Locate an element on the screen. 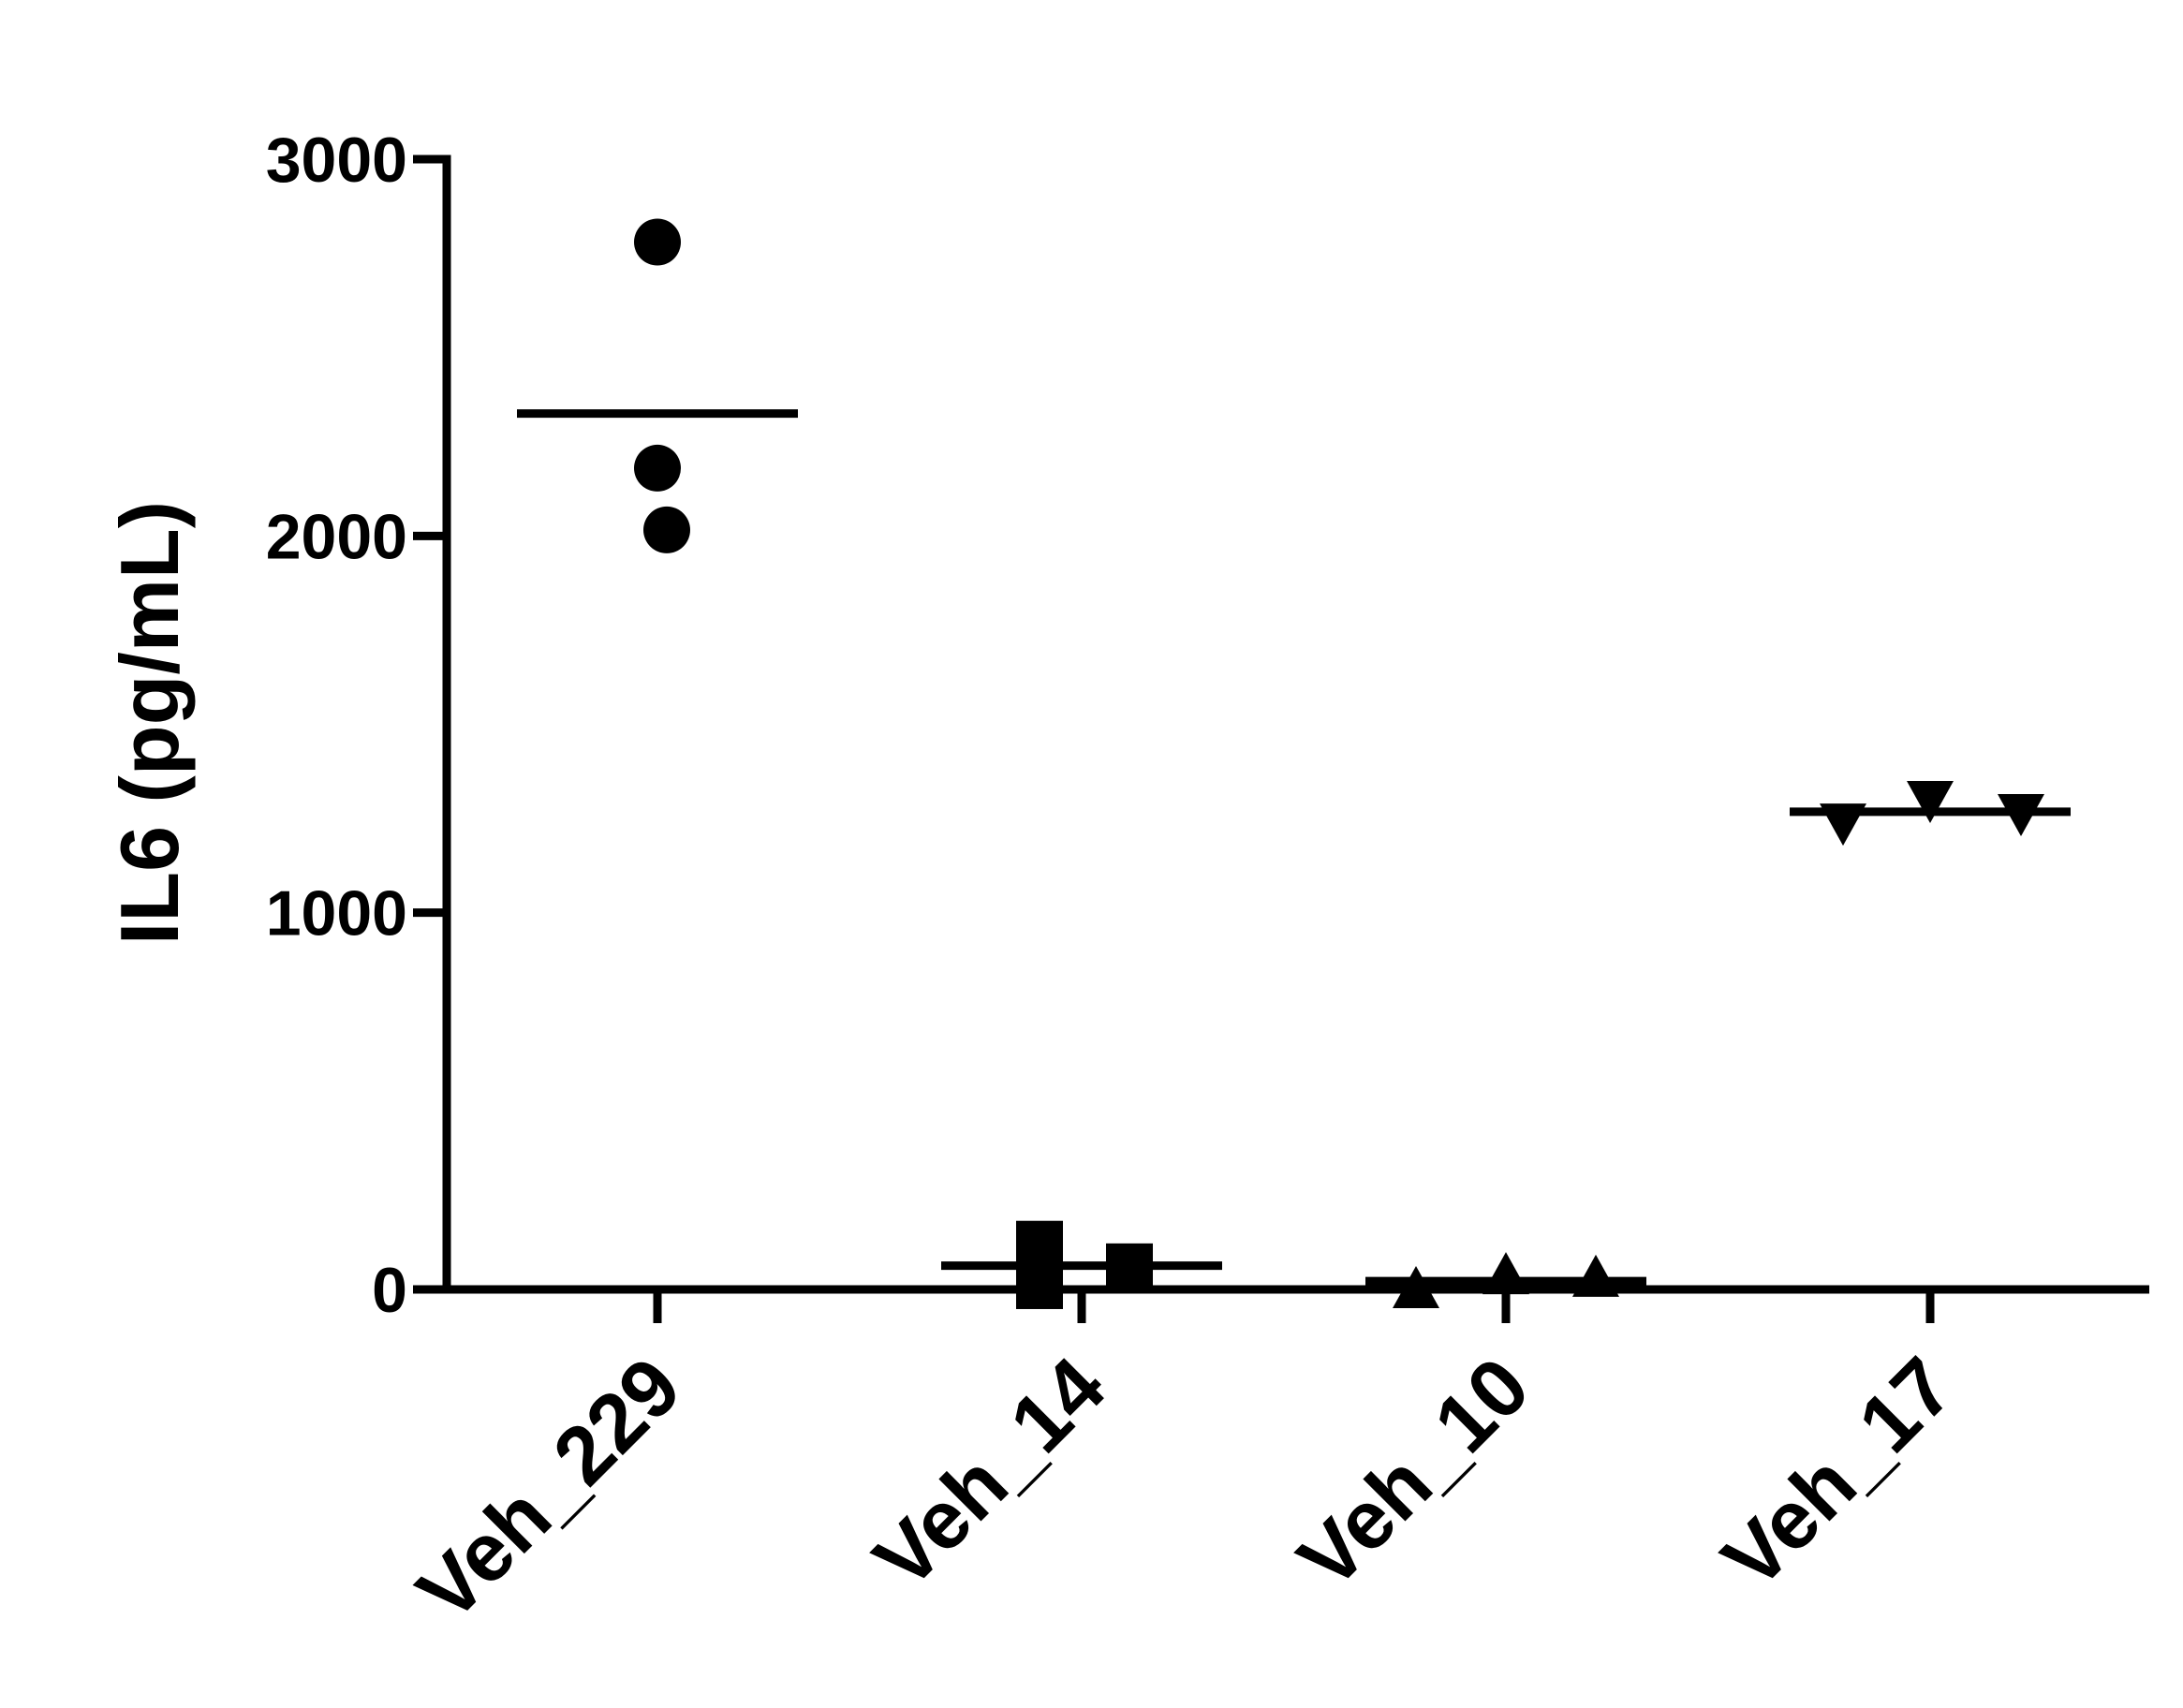 This screenshot has height=1708, width=2183. y-tick-label: 1000 is located at coordinates (337, 914).